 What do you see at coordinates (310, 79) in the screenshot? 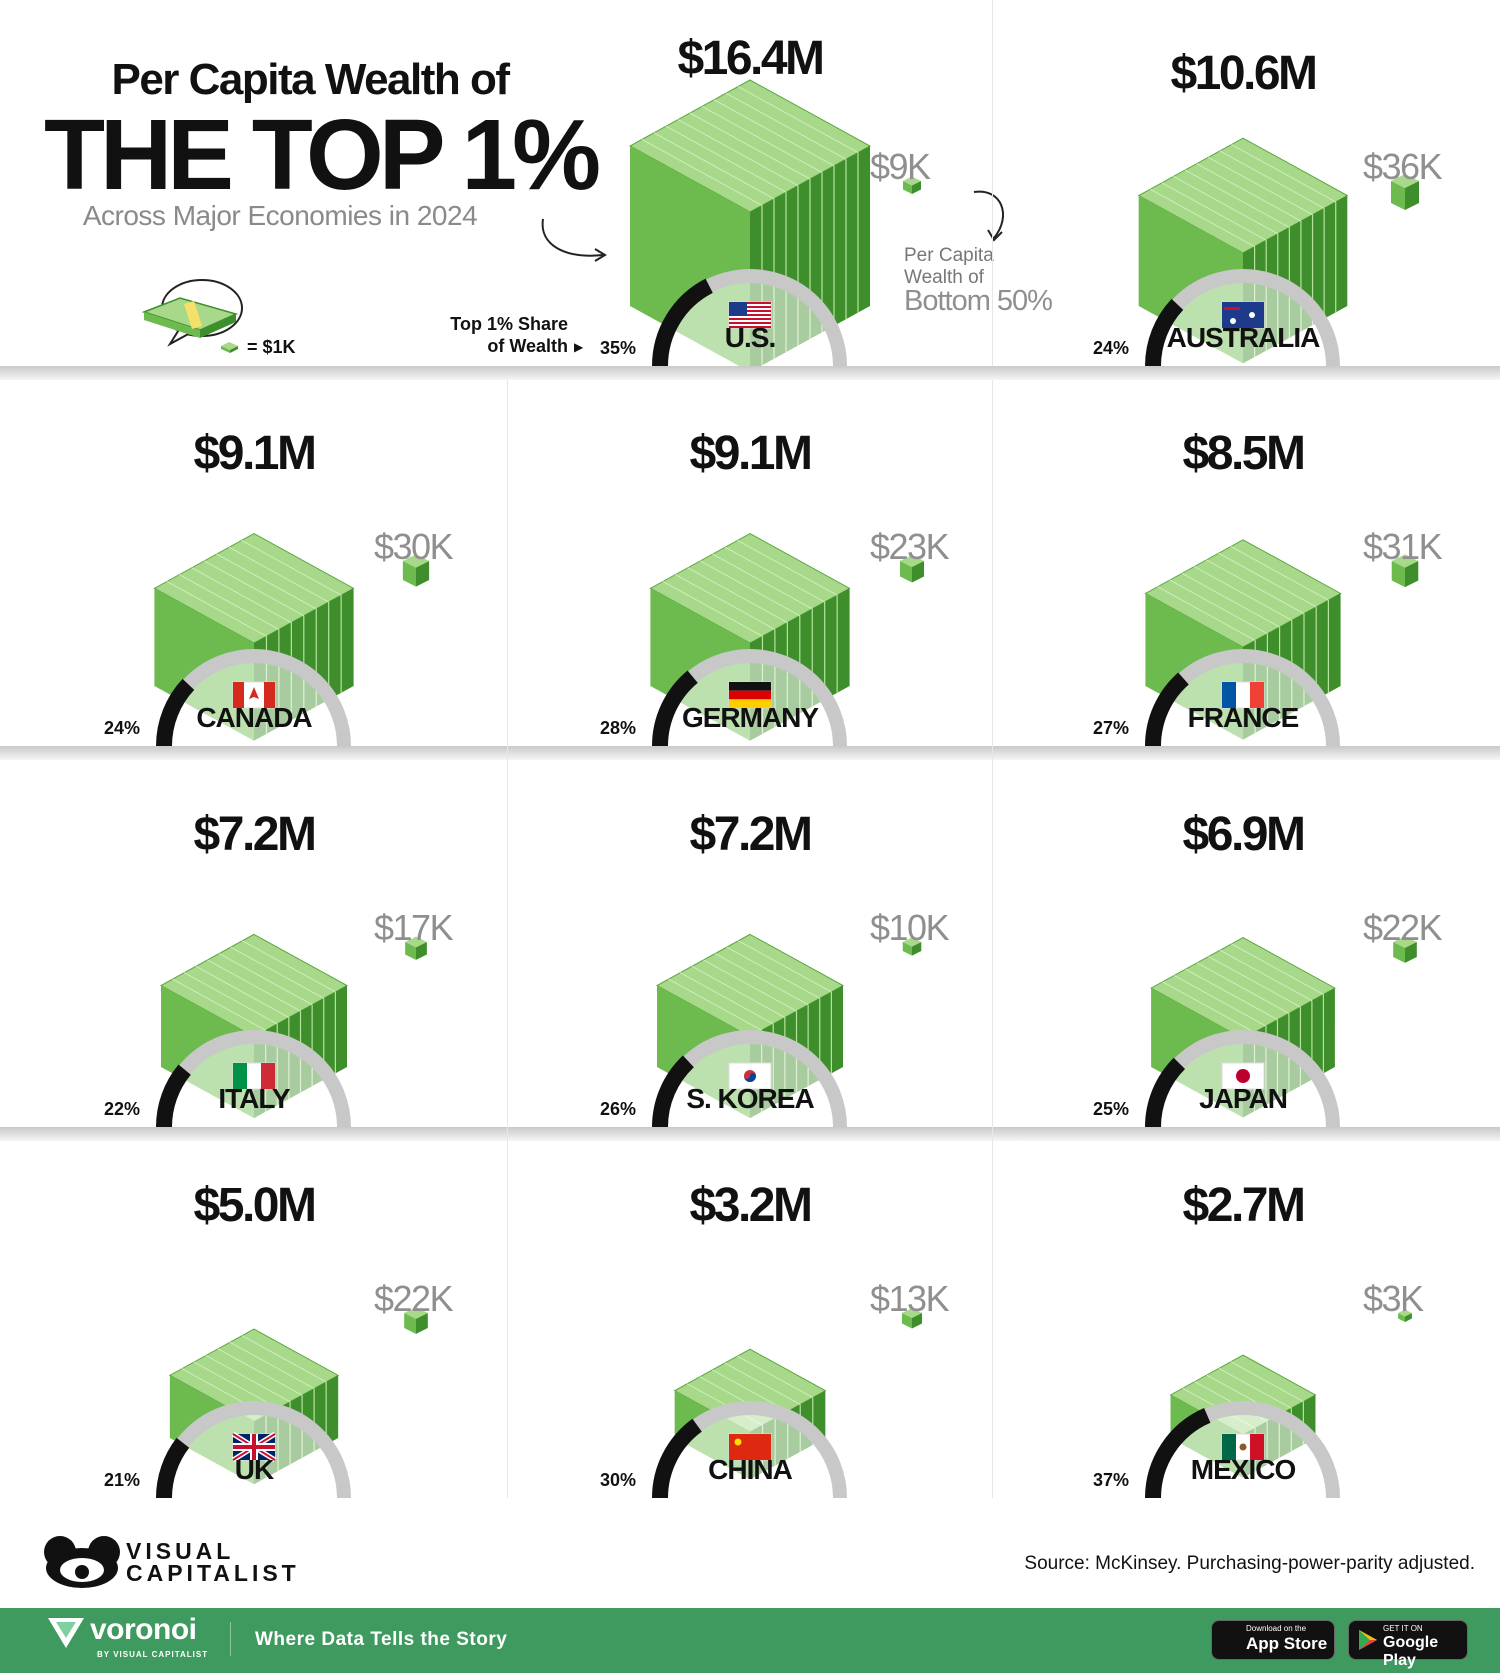
I see `chart-title-line1: Per Capita Wealth of` at bounding box center [310, 79].